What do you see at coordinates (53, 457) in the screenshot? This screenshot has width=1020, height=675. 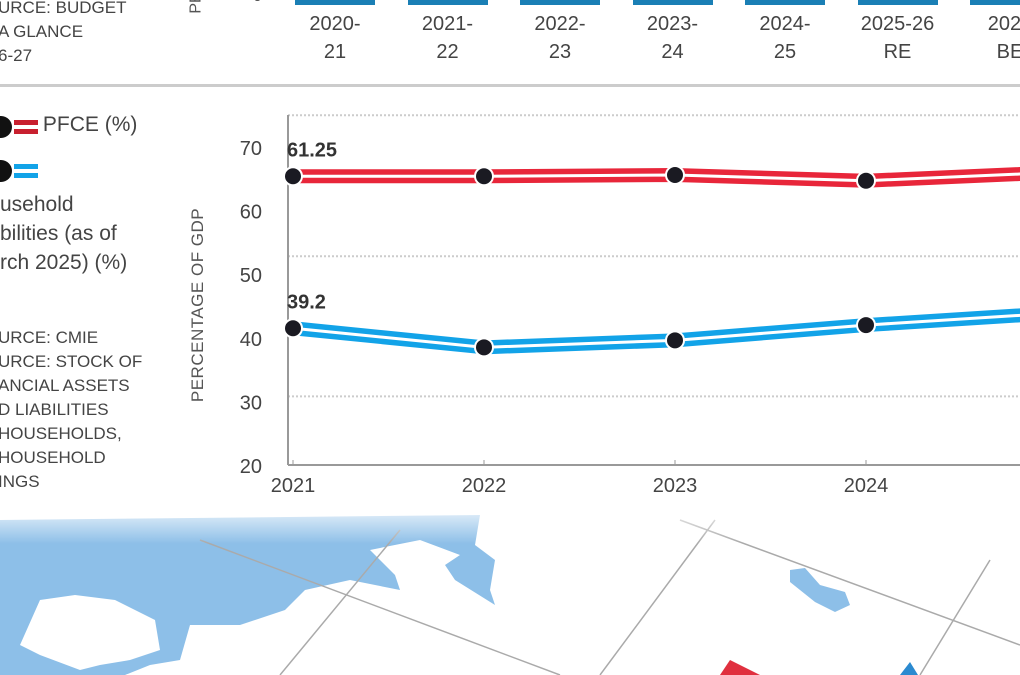 I see `source-line: HOUSEHOLD` at bounding box center [53, 457].